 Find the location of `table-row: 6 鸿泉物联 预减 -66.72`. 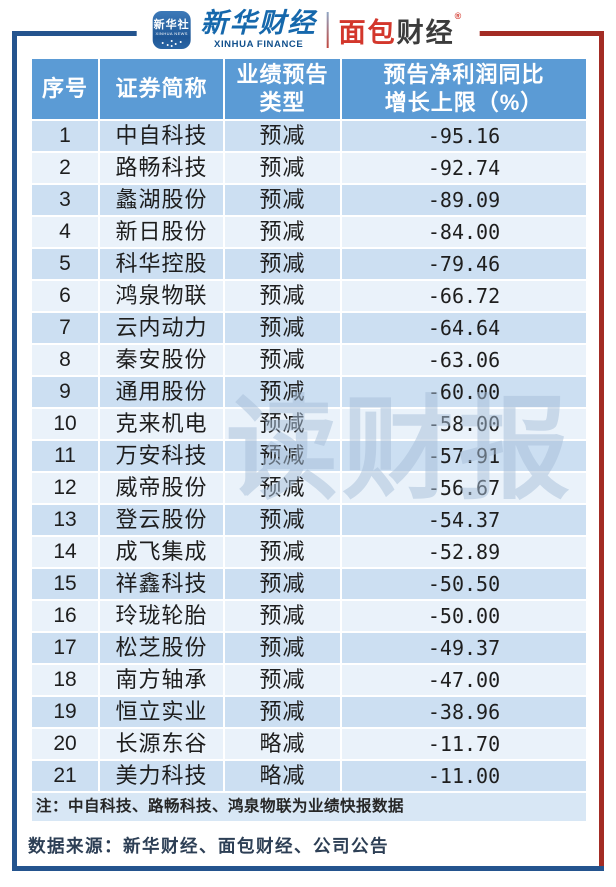

table-row: 6 鸿泉物联 预减 -66.72 is located at coordinates (309, 296).